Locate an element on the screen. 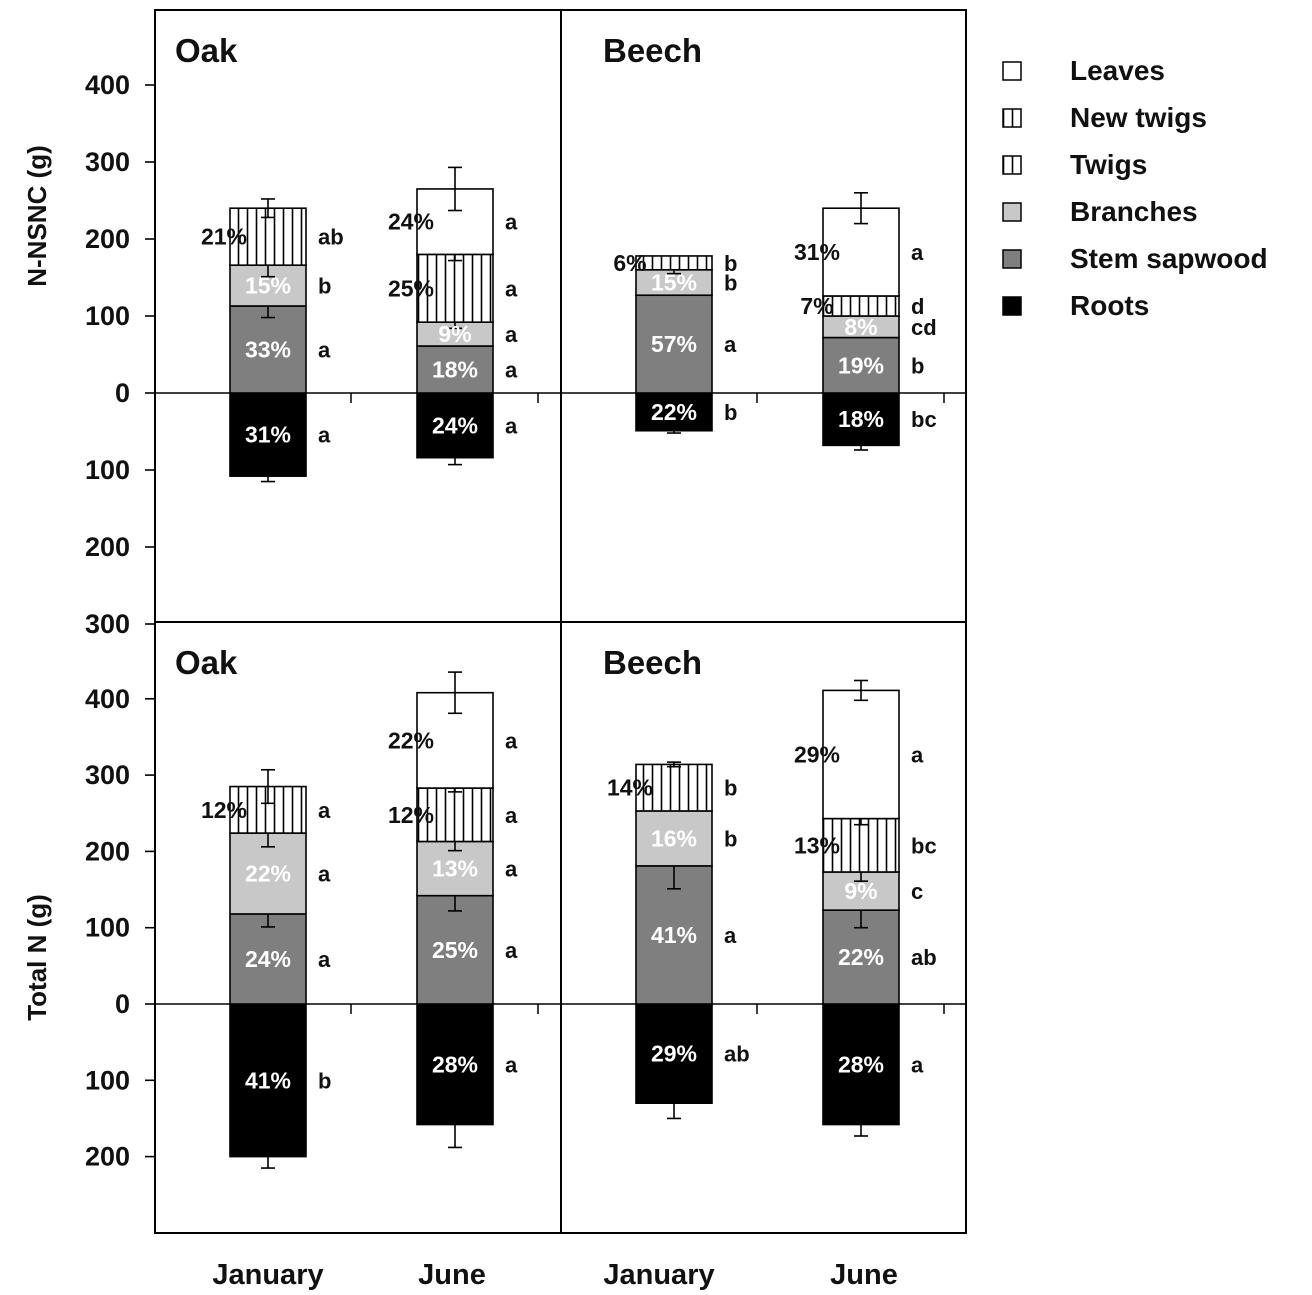 The width and height of the screenshot is (1312, 1295). percent-label: 29% is located at coordinates (817, 754).